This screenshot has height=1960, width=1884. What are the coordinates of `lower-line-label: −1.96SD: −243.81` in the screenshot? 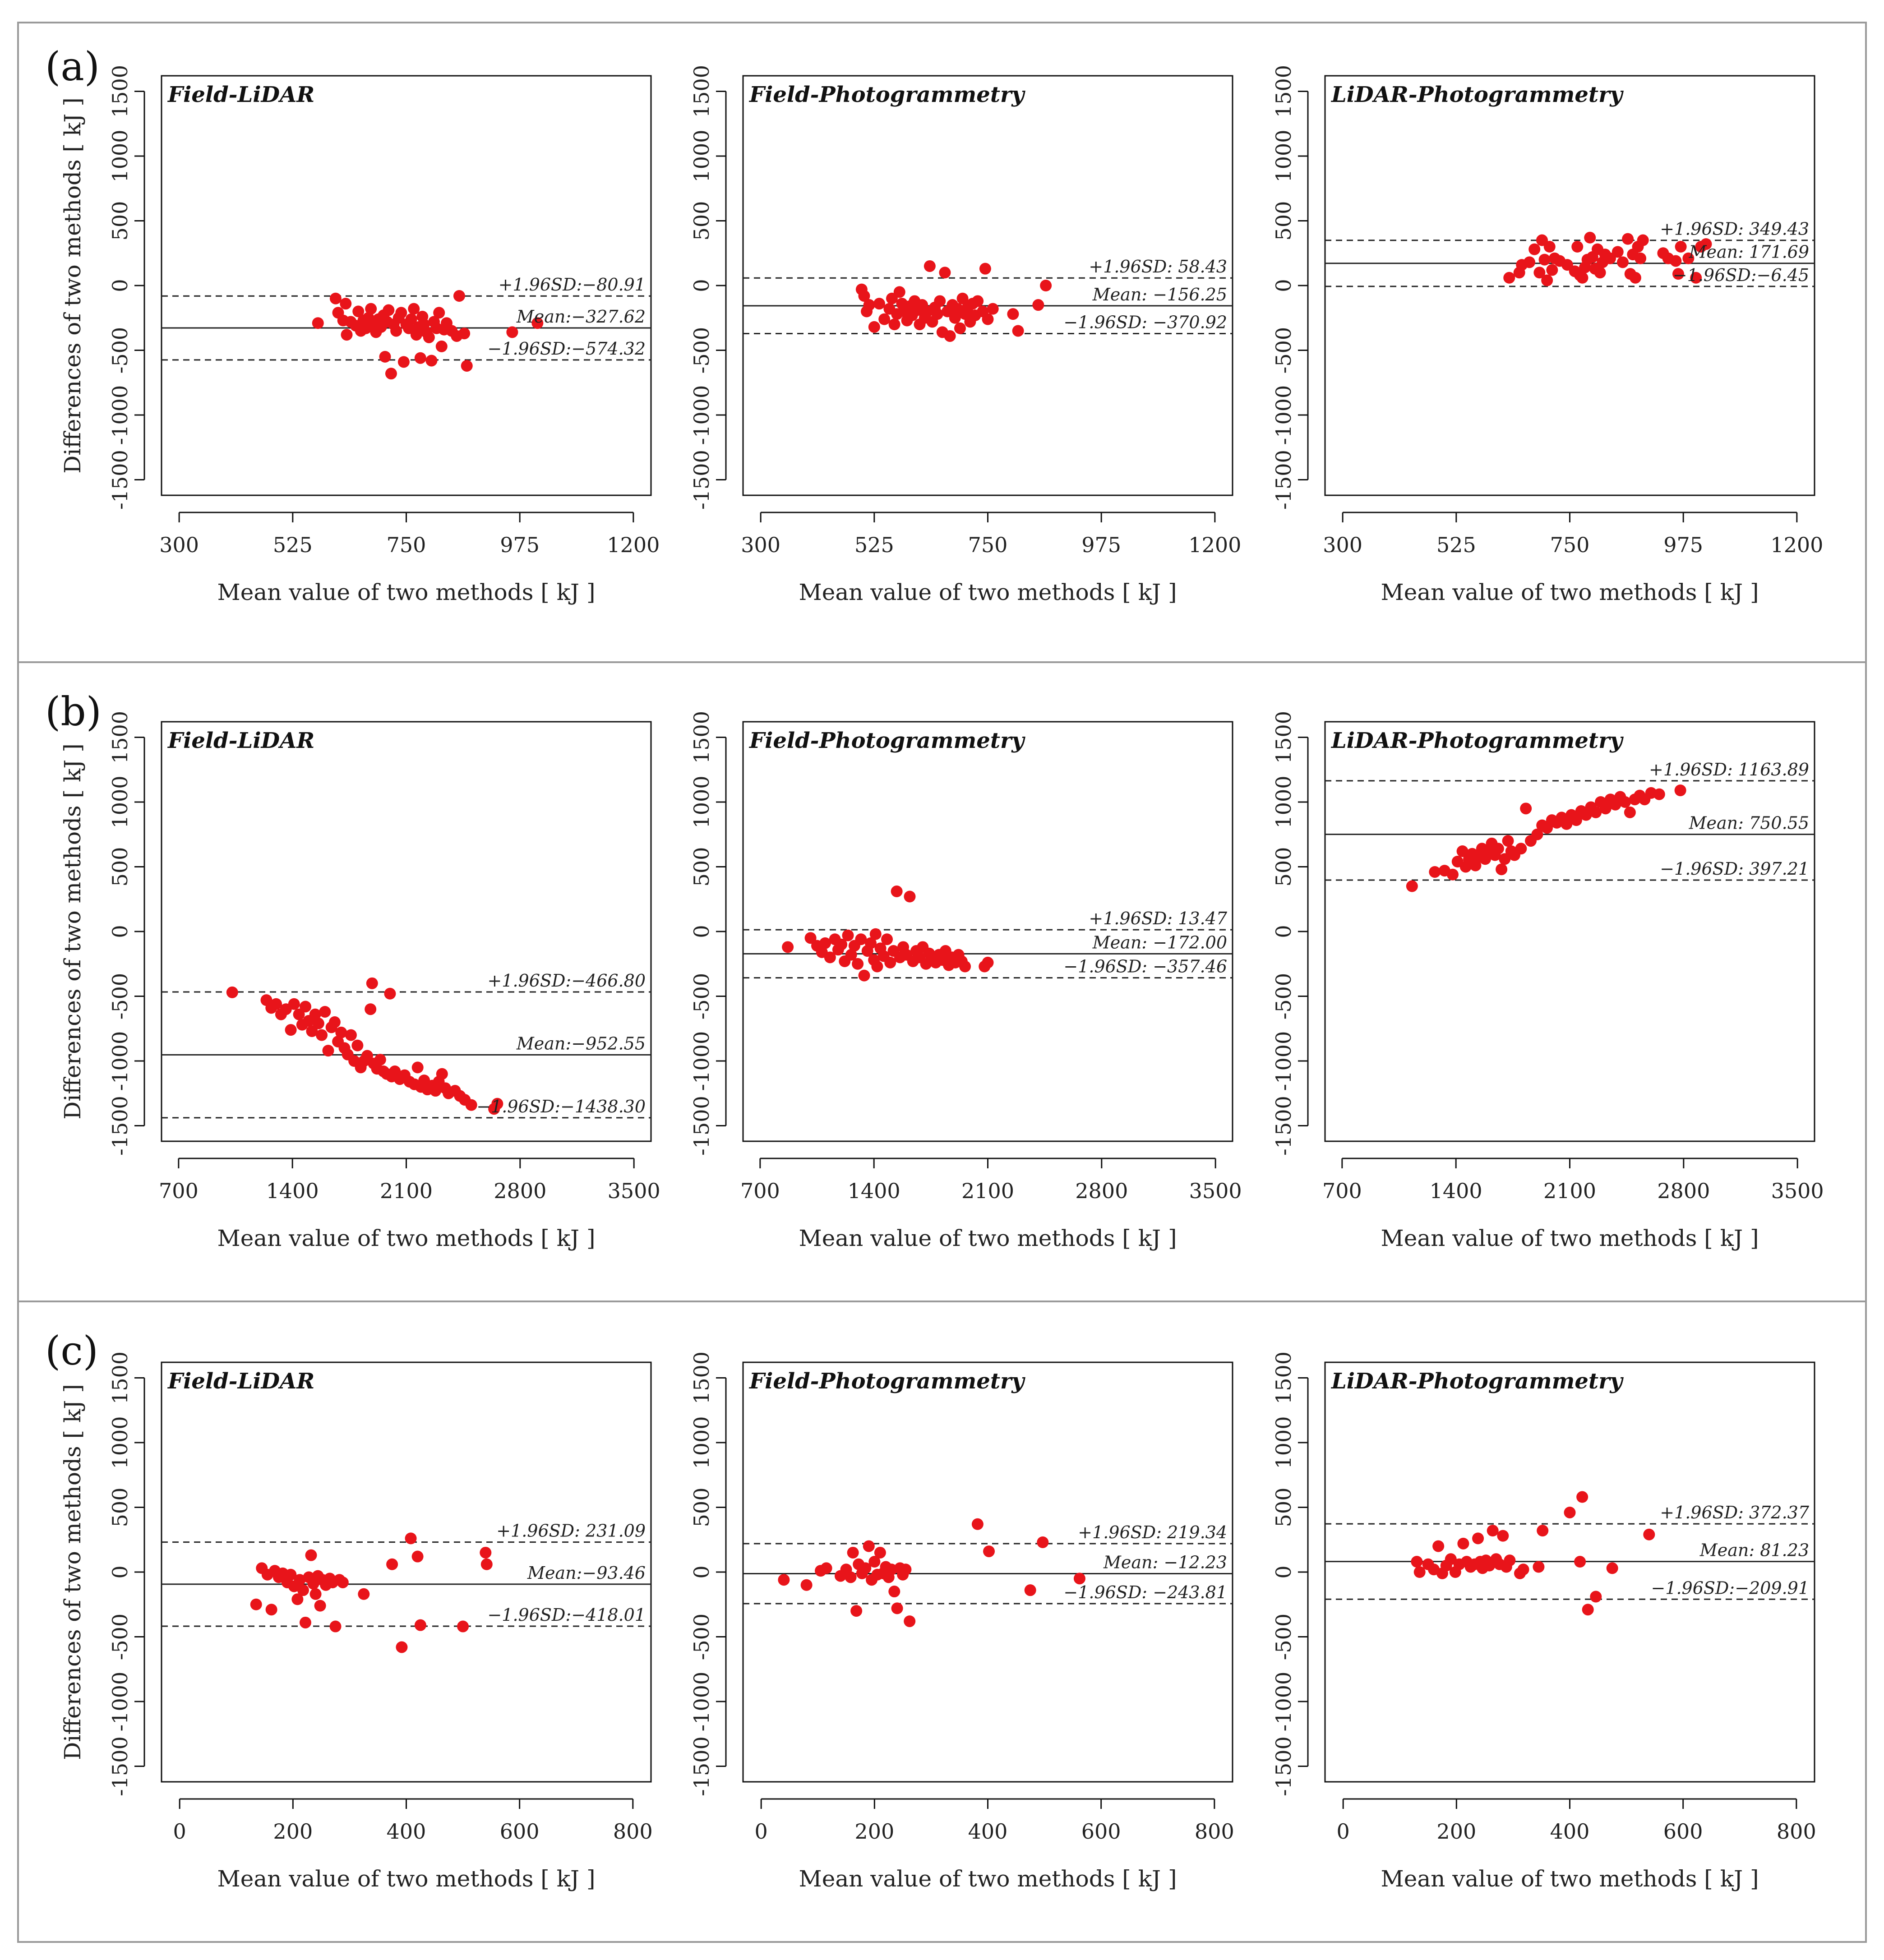 It's located at (1145, 1592).